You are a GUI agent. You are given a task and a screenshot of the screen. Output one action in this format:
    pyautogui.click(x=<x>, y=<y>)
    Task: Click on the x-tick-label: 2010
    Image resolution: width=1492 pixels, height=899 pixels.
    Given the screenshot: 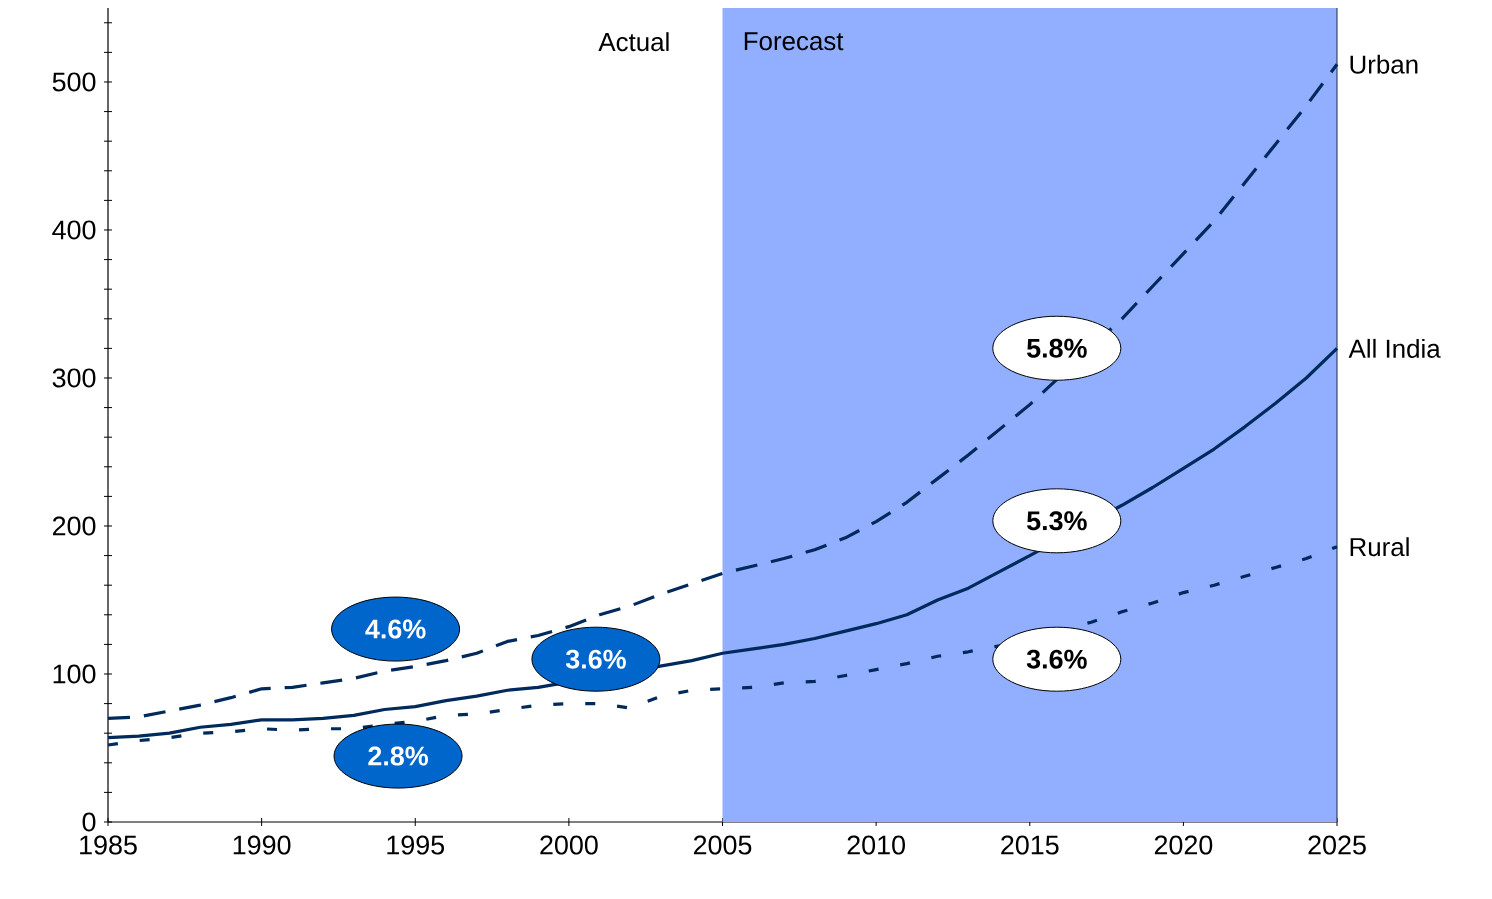 What is the action you would take?
    pyautogui.click(x=876, y=845)
    